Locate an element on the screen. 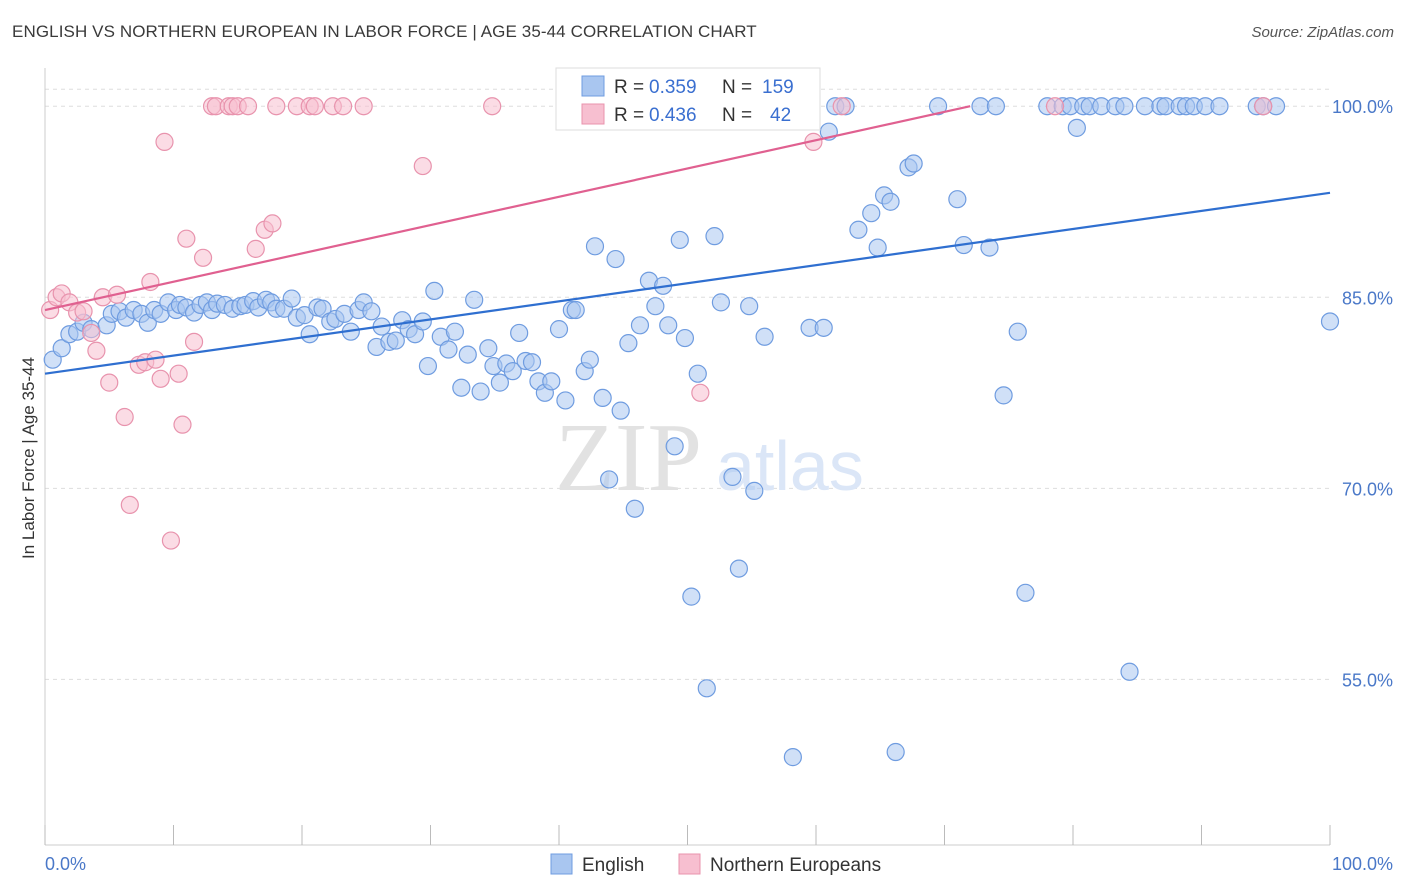 The width and height of the screenshot is (1406, 892). legend-swatch-english is located at coordinates (593, 86).